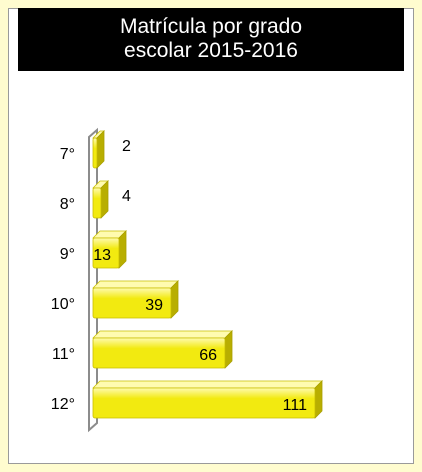 Image resolution: width=422 pixels, height=472 pixels. Describe the element at coordinates (211, 26) in the screenshot. I see `chart-title-line-1: Matrícula por grado` at that location.